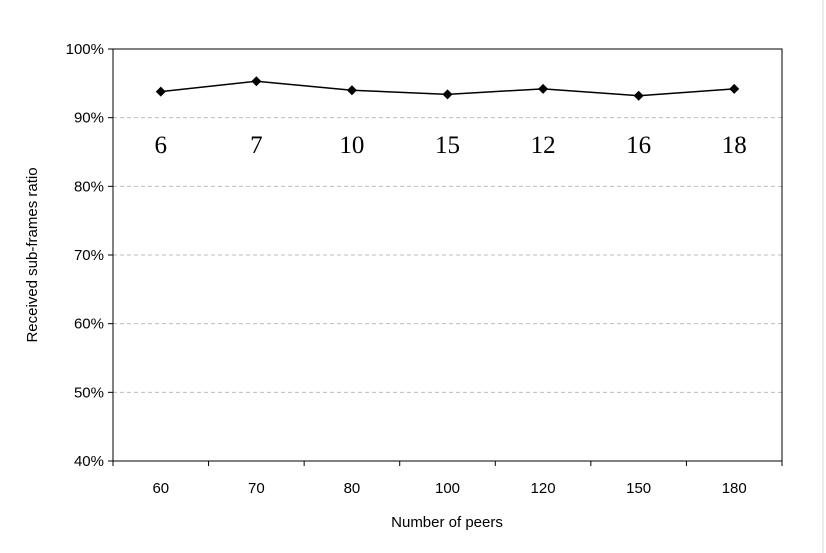 The width and height of the screenshot is (826, 553). What do you see at coordinates (447, 488) in the screenshot?
I see `x-tick-label: 100` at bounding box center [447, 488].